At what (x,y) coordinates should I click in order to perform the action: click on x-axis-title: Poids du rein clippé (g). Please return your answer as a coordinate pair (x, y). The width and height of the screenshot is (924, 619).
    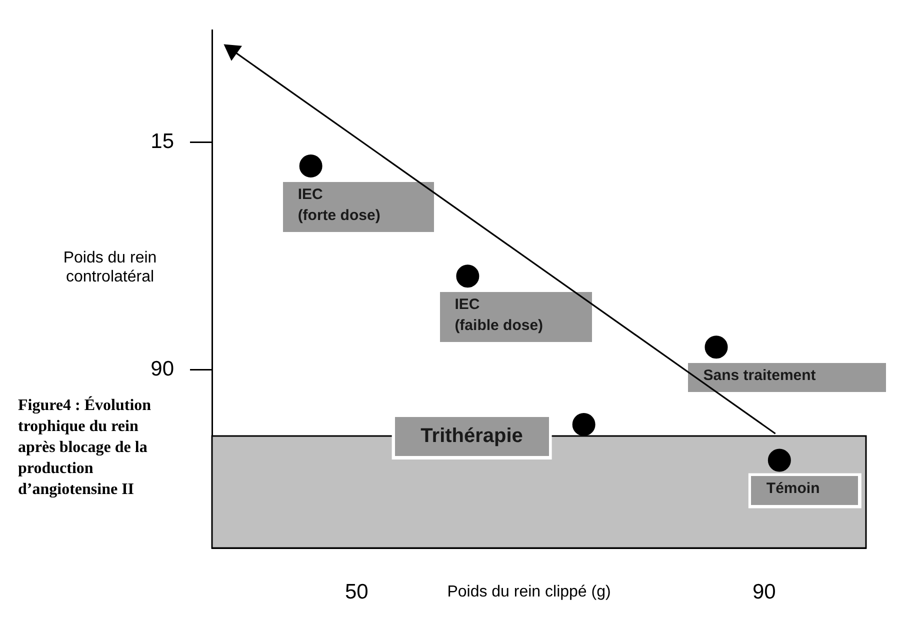
    Looking at the image, I should click on (529, 591).